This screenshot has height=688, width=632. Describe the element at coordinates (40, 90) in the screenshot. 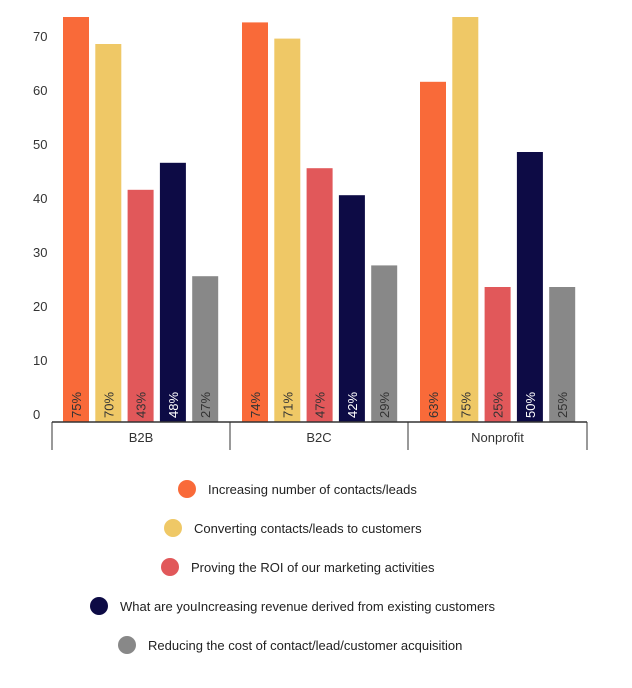

I see `y-tick-label: 60` at that location.